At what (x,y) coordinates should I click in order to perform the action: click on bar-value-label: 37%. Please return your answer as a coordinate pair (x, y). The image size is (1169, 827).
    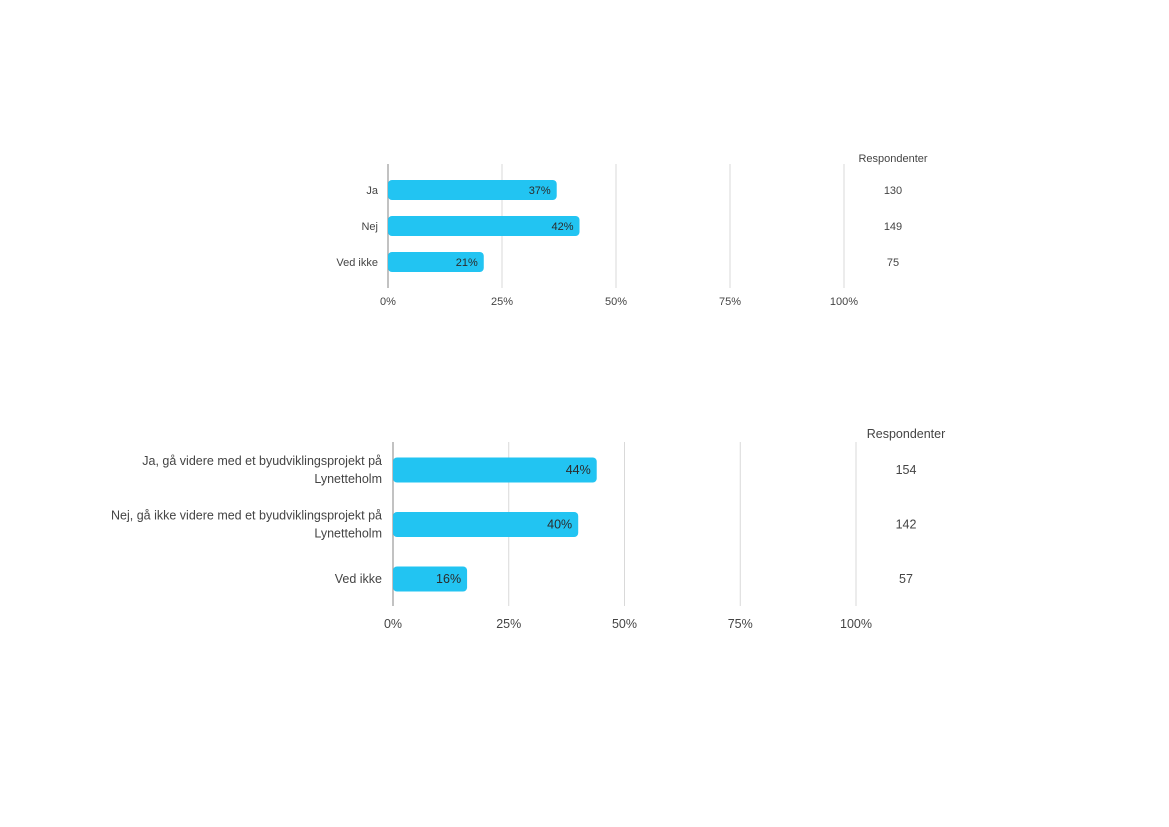
    Looking at the image, I should click on (540, 191).